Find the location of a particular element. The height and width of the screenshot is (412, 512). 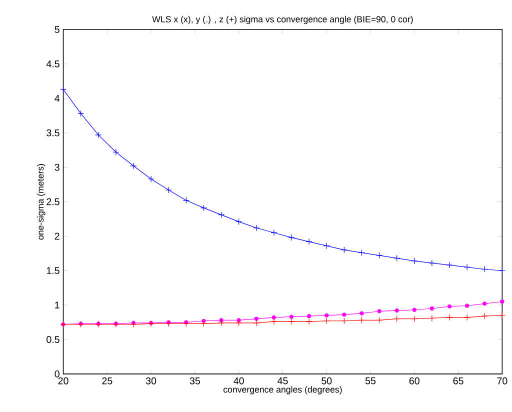

x-tick-label: 70 is located at coordinates (502, 380).